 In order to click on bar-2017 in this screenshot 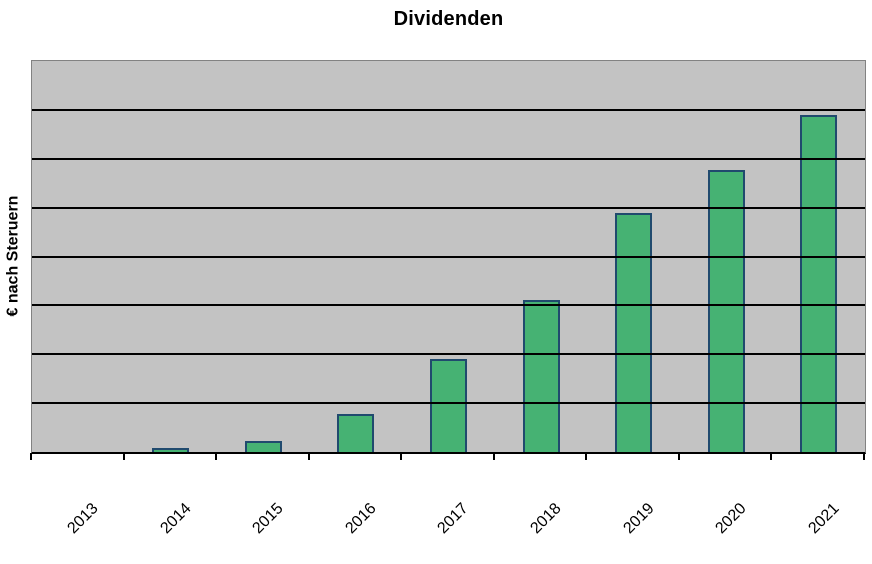, I will do `click(448, 405)`.